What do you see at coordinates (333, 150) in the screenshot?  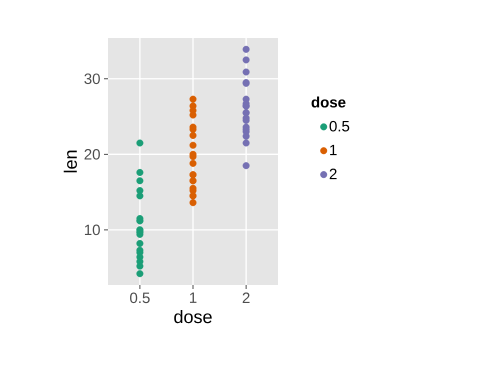 I see `legend-label: 1` at bounding box center [333, 150].